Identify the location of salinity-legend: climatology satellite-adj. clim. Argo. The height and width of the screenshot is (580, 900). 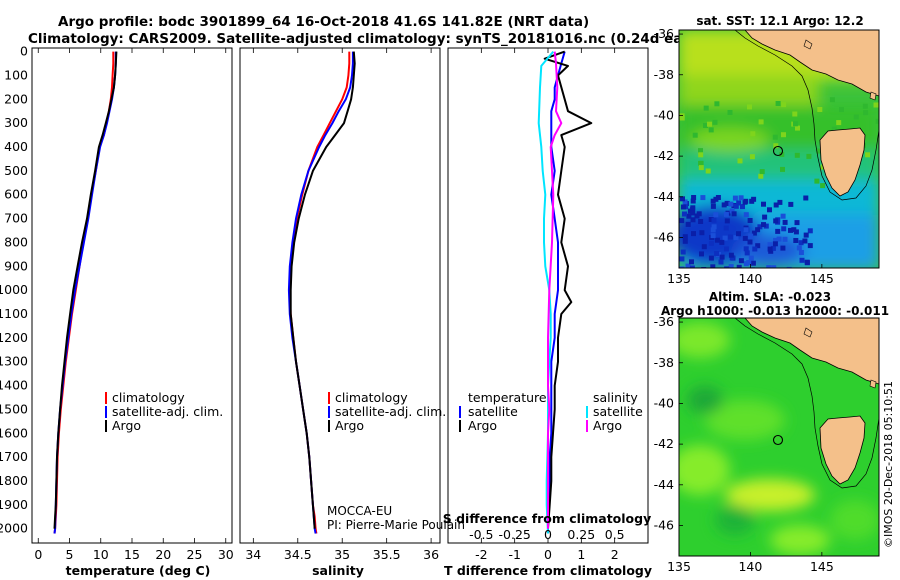
(387, 411).